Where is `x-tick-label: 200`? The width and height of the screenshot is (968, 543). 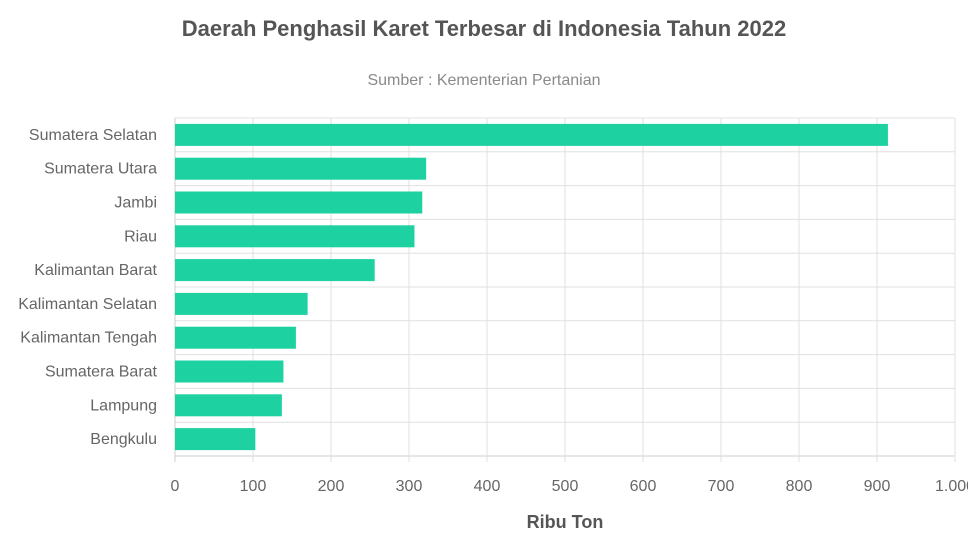
x-tick-label: 200 is located at coordinates (331, 486).